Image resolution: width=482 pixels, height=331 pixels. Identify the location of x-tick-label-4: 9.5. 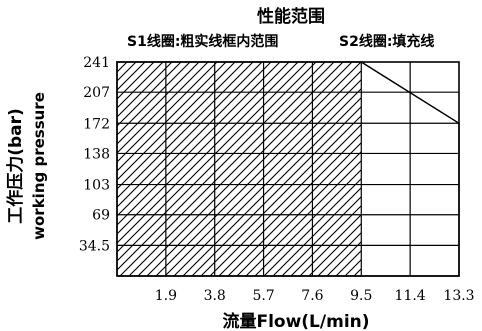
(361, 296).